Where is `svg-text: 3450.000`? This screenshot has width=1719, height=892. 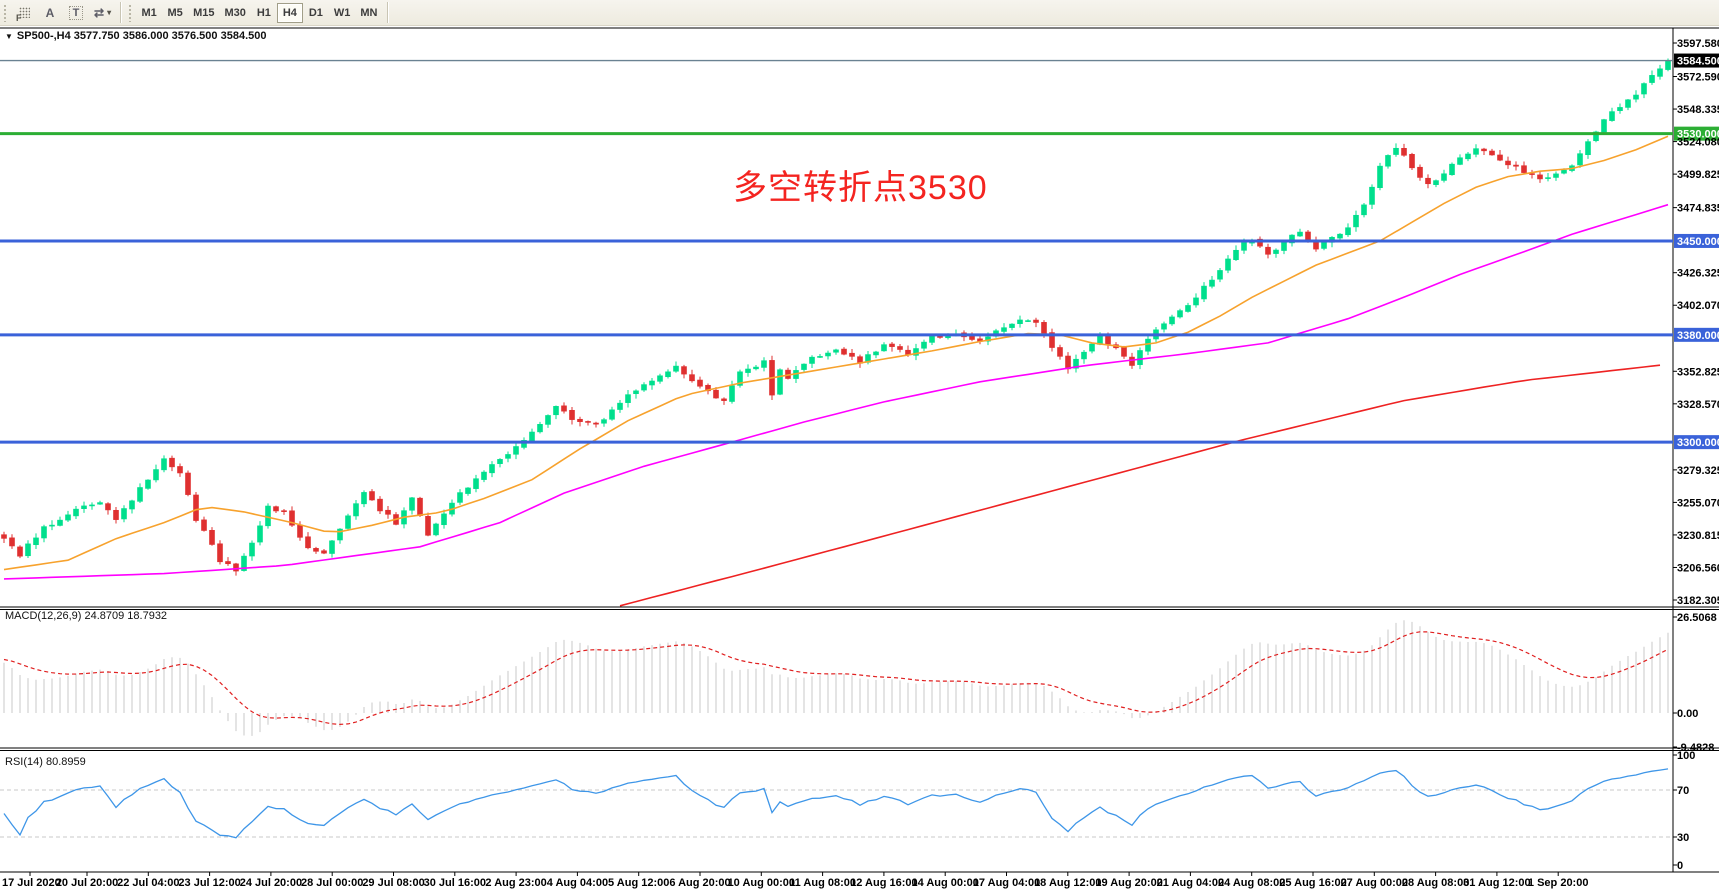
svg-text: 3450.000 is located at coordinates (1698, 242).